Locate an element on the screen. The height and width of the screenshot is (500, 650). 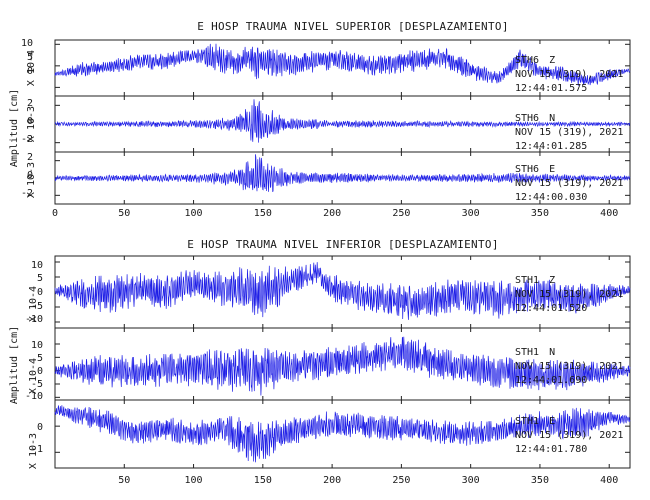
station-channel-label: STH1 Z is located at coordinates (535, 280).